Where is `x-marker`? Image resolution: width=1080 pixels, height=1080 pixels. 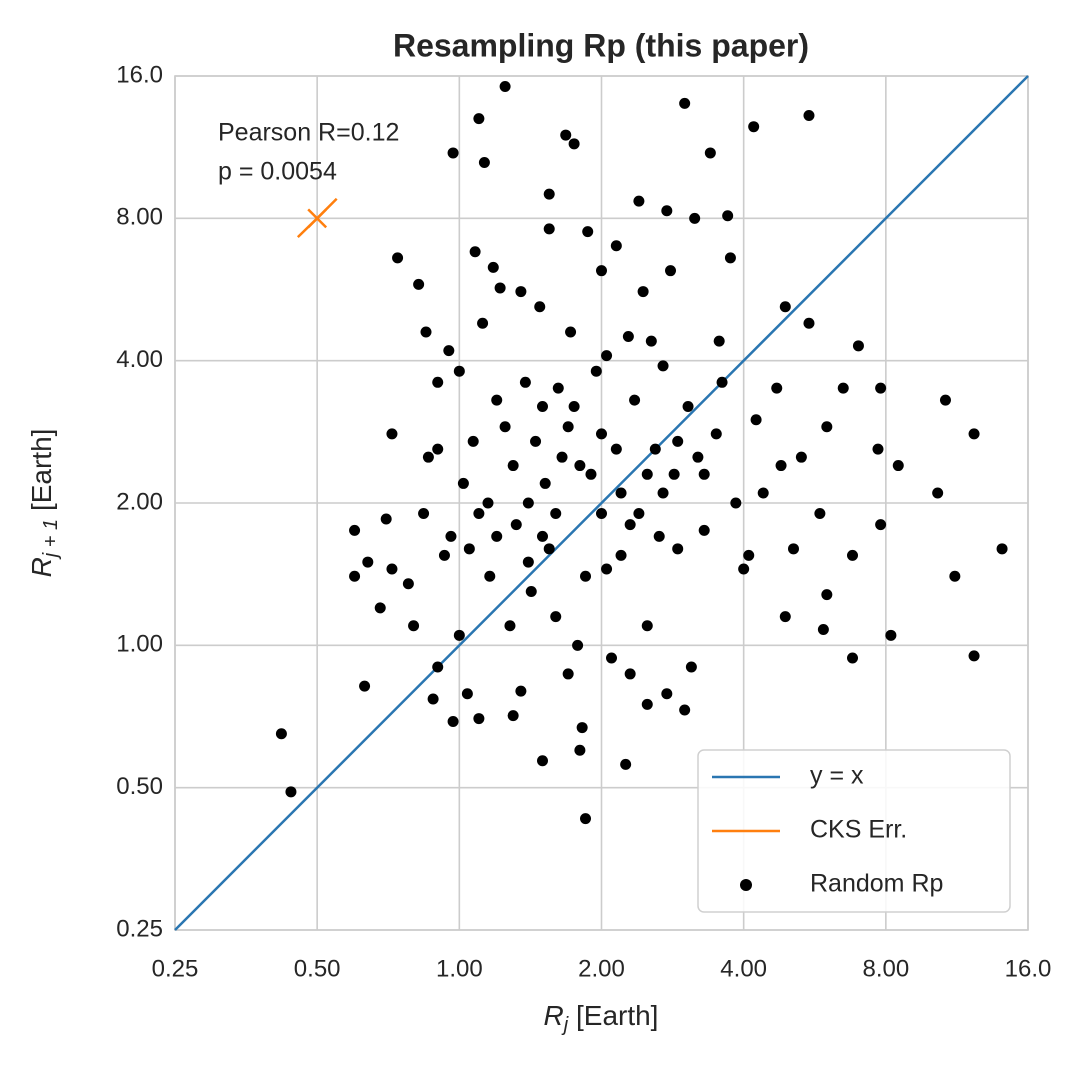 x-marker is located at coordinates (317, 218).